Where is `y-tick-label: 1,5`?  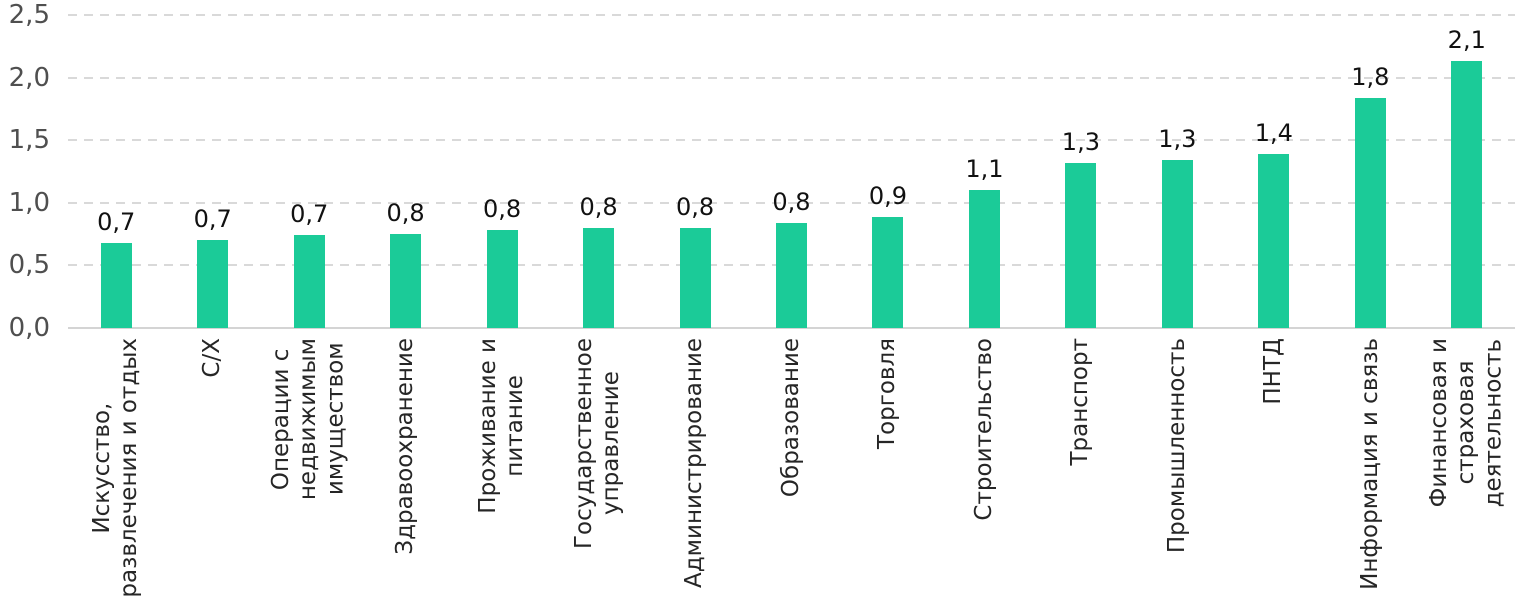 y-tick-label: 1,5 is located at coordinates (29, 140).